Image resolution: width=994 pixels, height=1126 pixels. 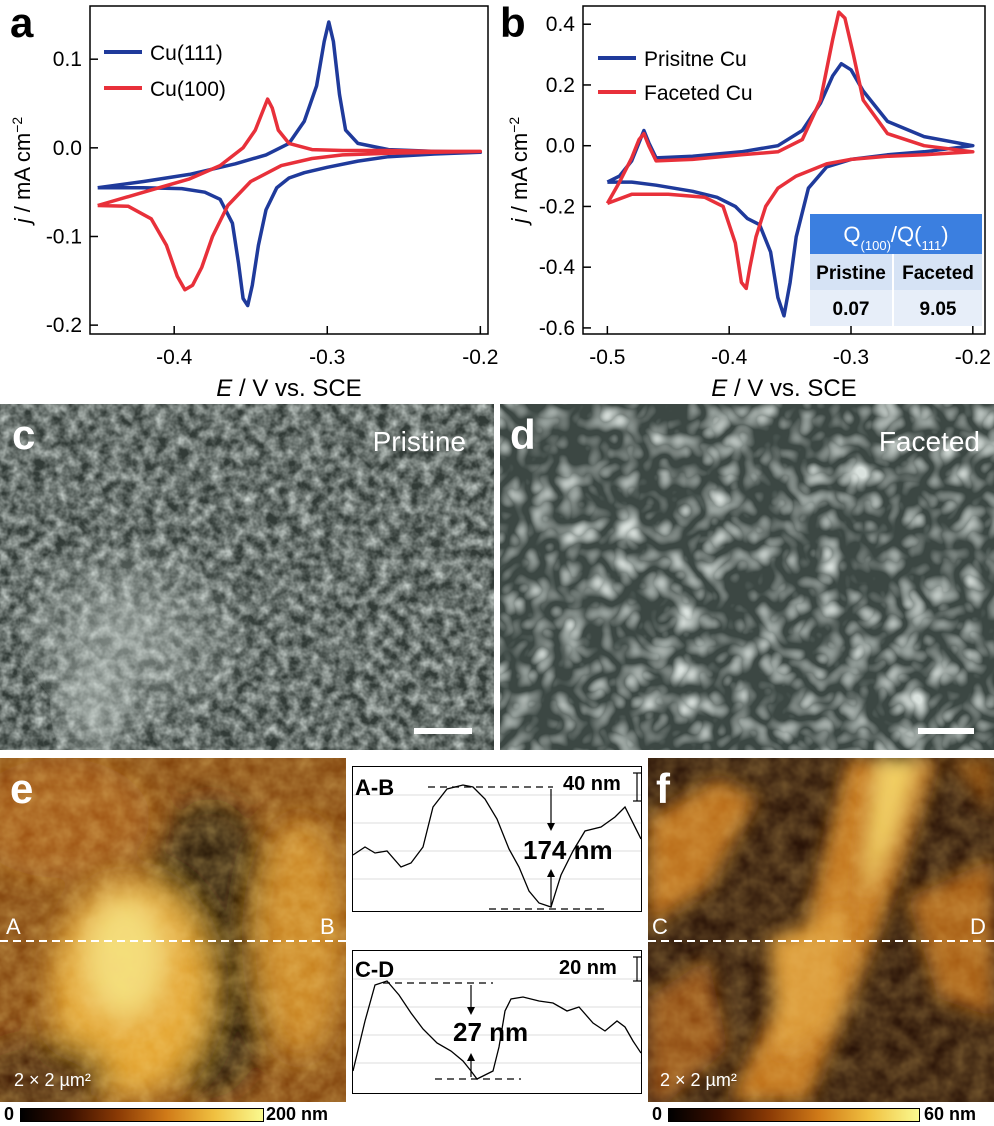 I want to click on chart-a-xlabel: E / V vs. SCE, so click(x=288, y=388).